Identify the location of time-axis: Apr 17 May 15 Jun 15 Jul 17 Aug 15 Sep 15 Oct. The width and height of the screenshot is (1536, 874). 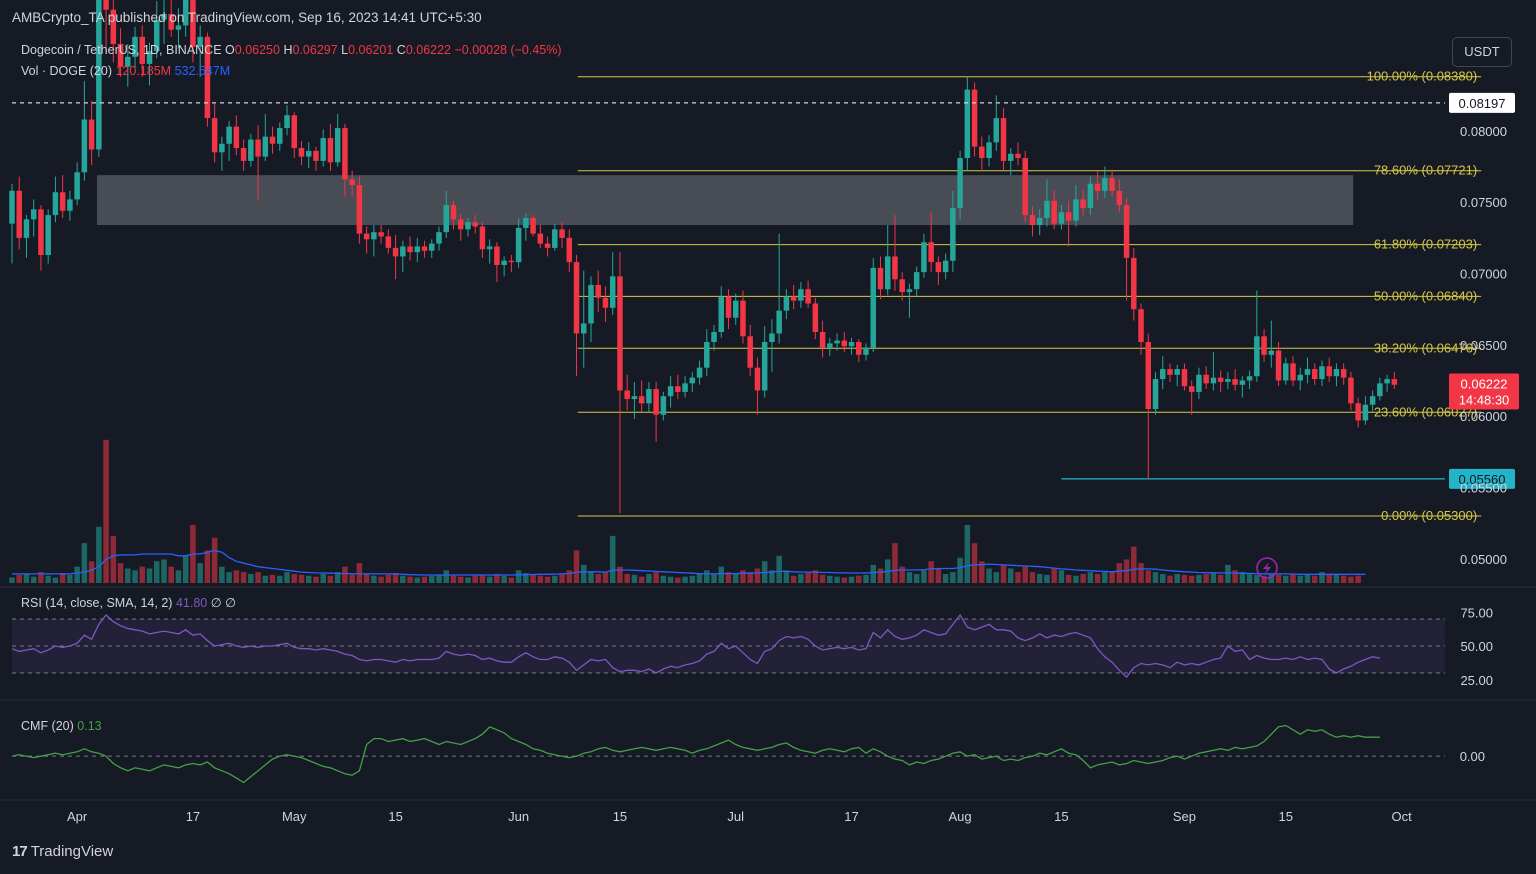
(739, 816).